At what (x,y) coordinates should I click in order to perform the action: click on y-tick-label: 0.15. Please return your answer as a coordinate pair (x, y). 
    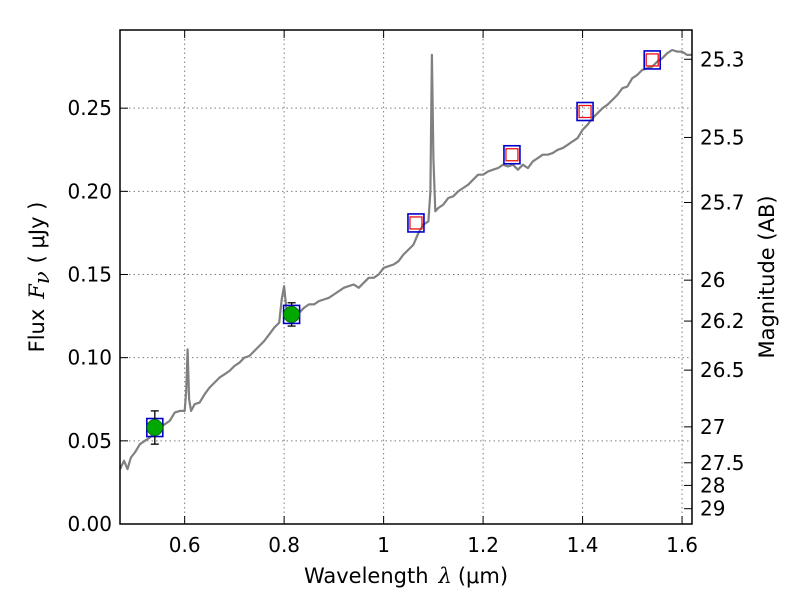
    Looking at the image, I should click on (89, 275).